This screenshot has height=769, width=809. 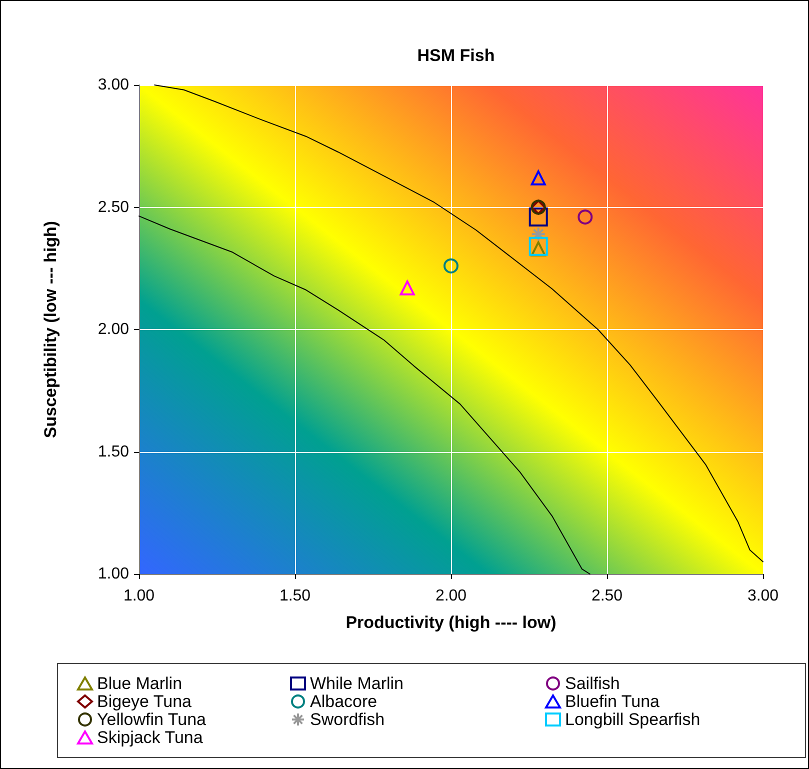 What do you see at coordinates (139, 683) in the screenshot?
I see `legend-label: Blue Marlin` at bounding box center [139, 683].